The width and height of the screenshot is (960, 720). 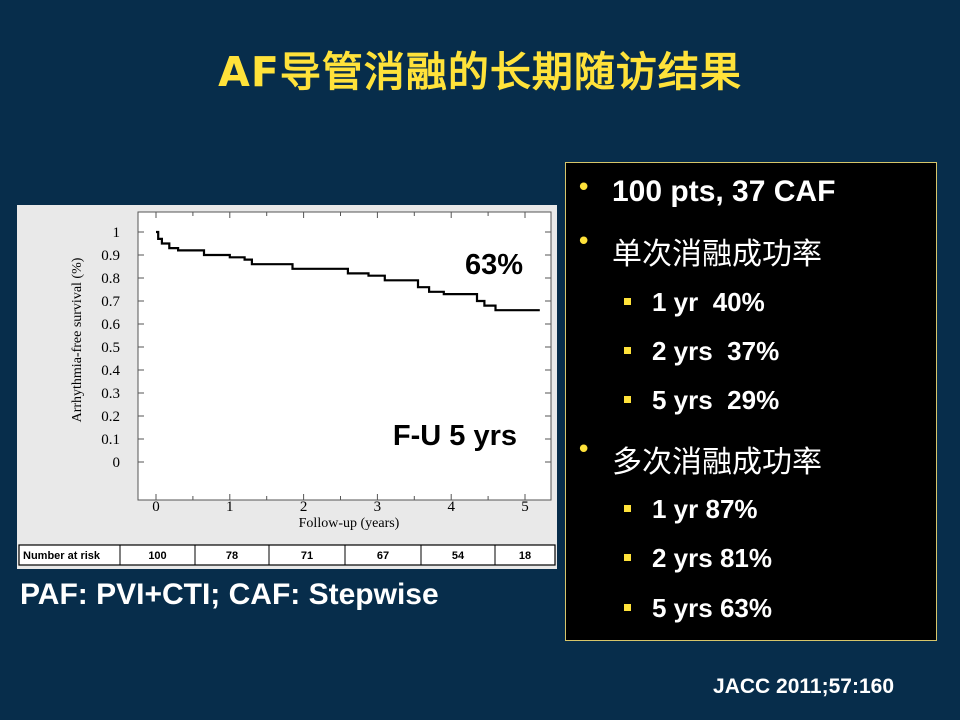 What do you see at coordinates (455, 436) in the screenshot?
I see `chart-annotation-followup: F-U 5 yrs` at bounding box center [455, 436].